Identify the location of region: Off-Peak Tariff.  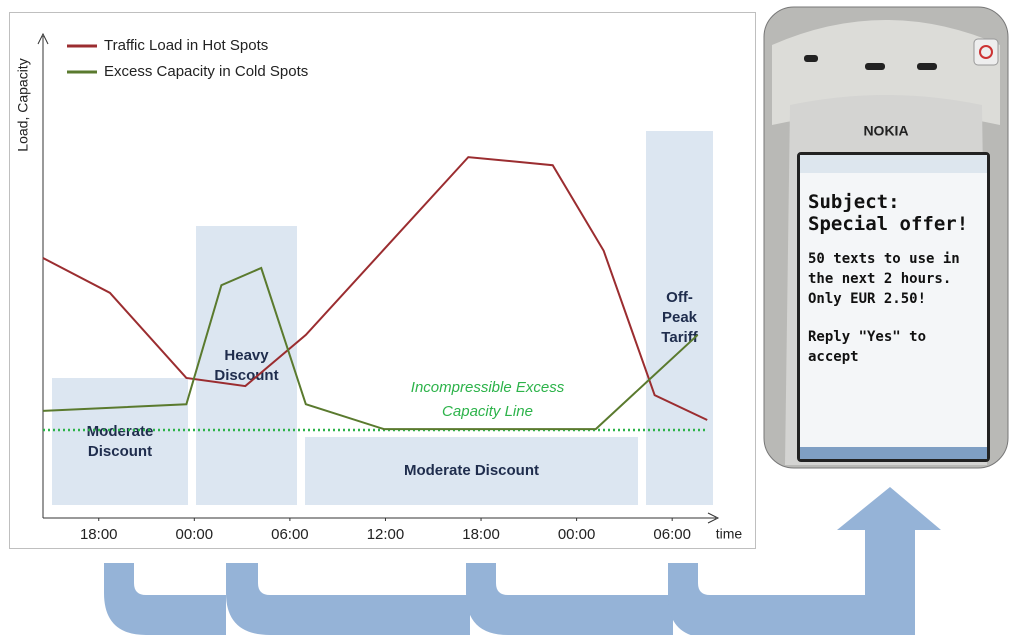
(679, 318).